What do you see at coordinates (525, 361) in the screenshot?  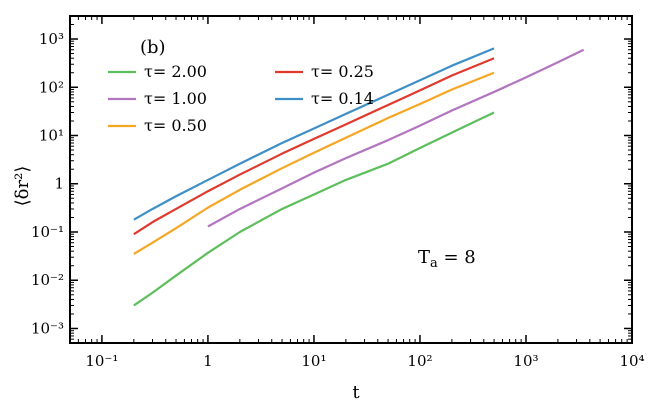 I see `x-tick-label: 10³` at bounding box center [525, 361].